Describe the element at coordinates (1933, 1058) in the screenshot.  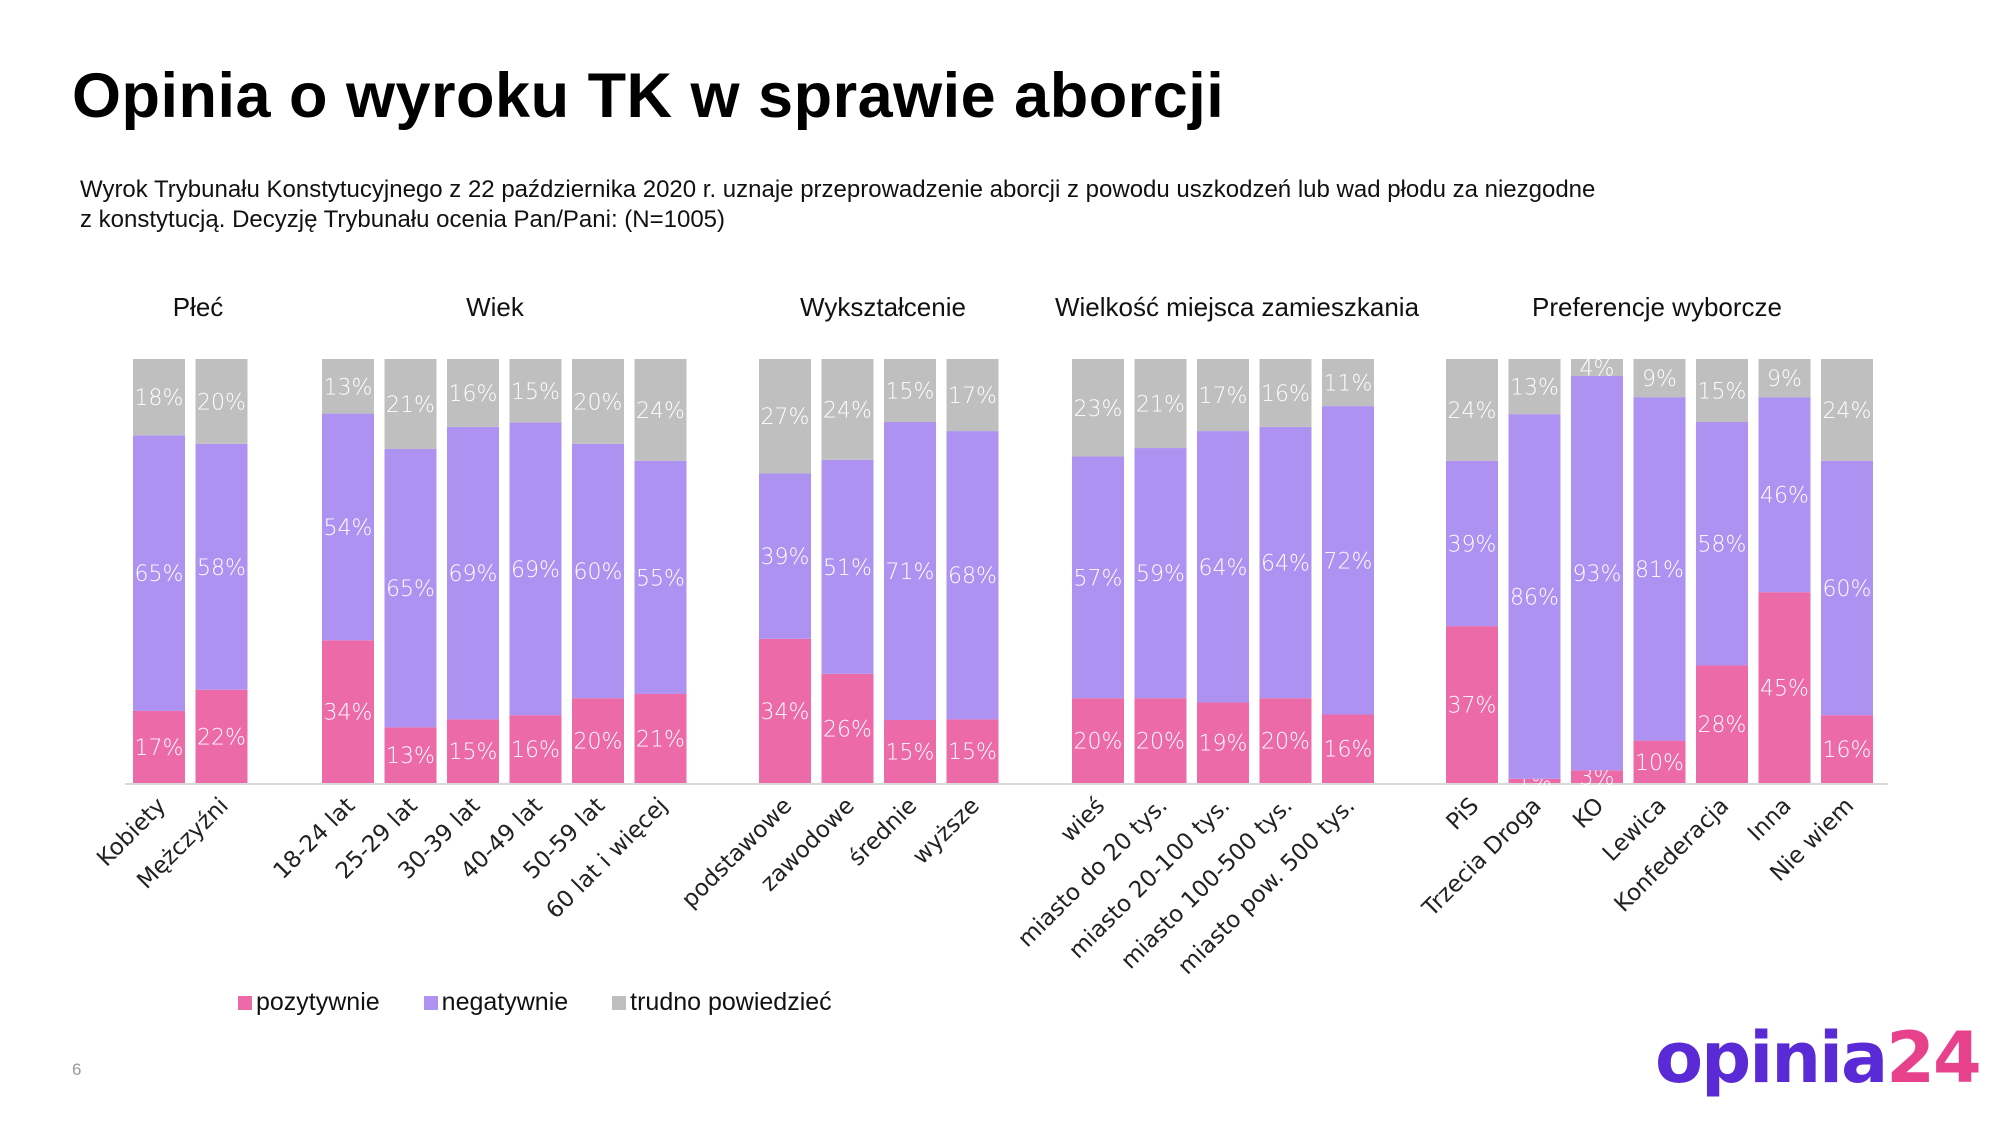
I see `logo-text-24: 24` at that location.